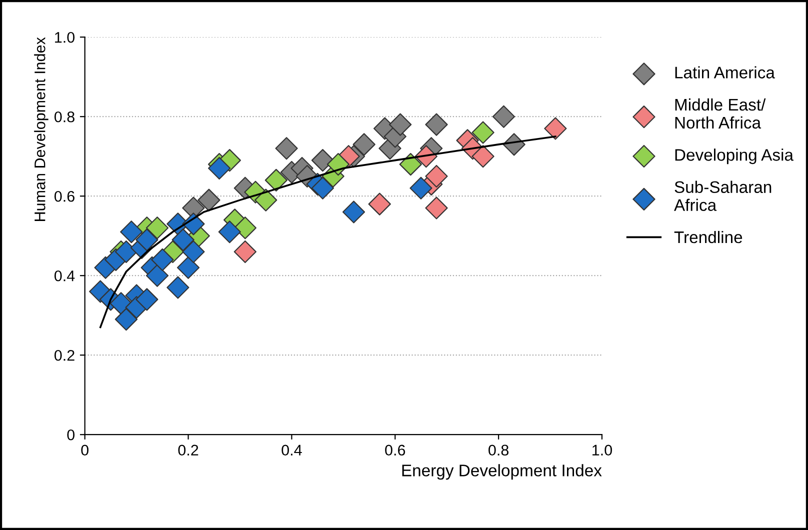 The image size is (808, 530). I want to click on legend-label: Developing Asia, so click(734, 156).